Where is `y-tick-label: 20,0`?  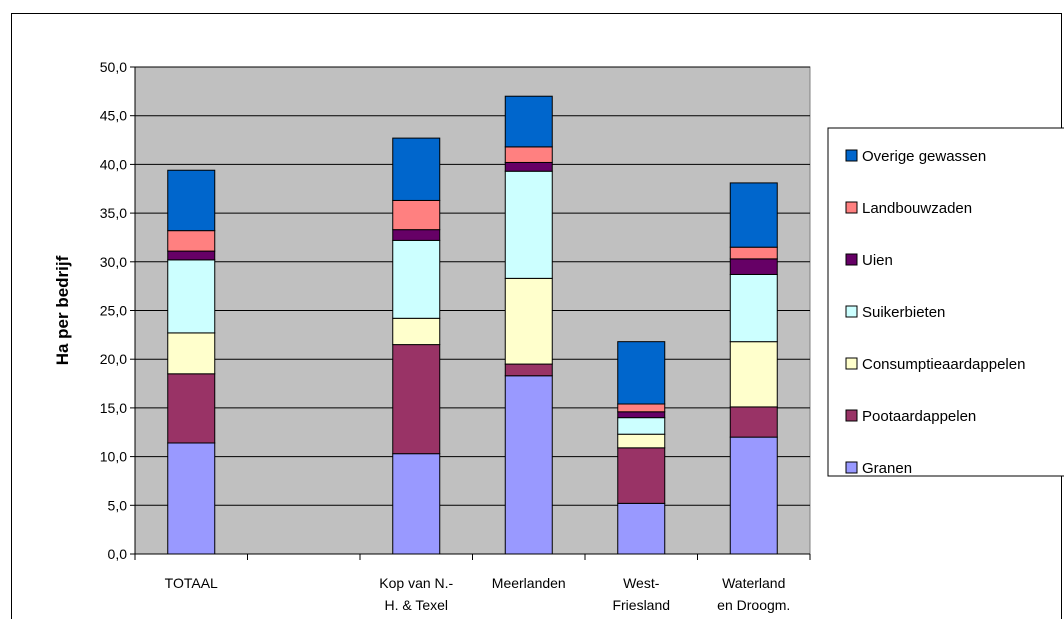
y-tick-label: 20,0 is located at coordinates (113, 359).